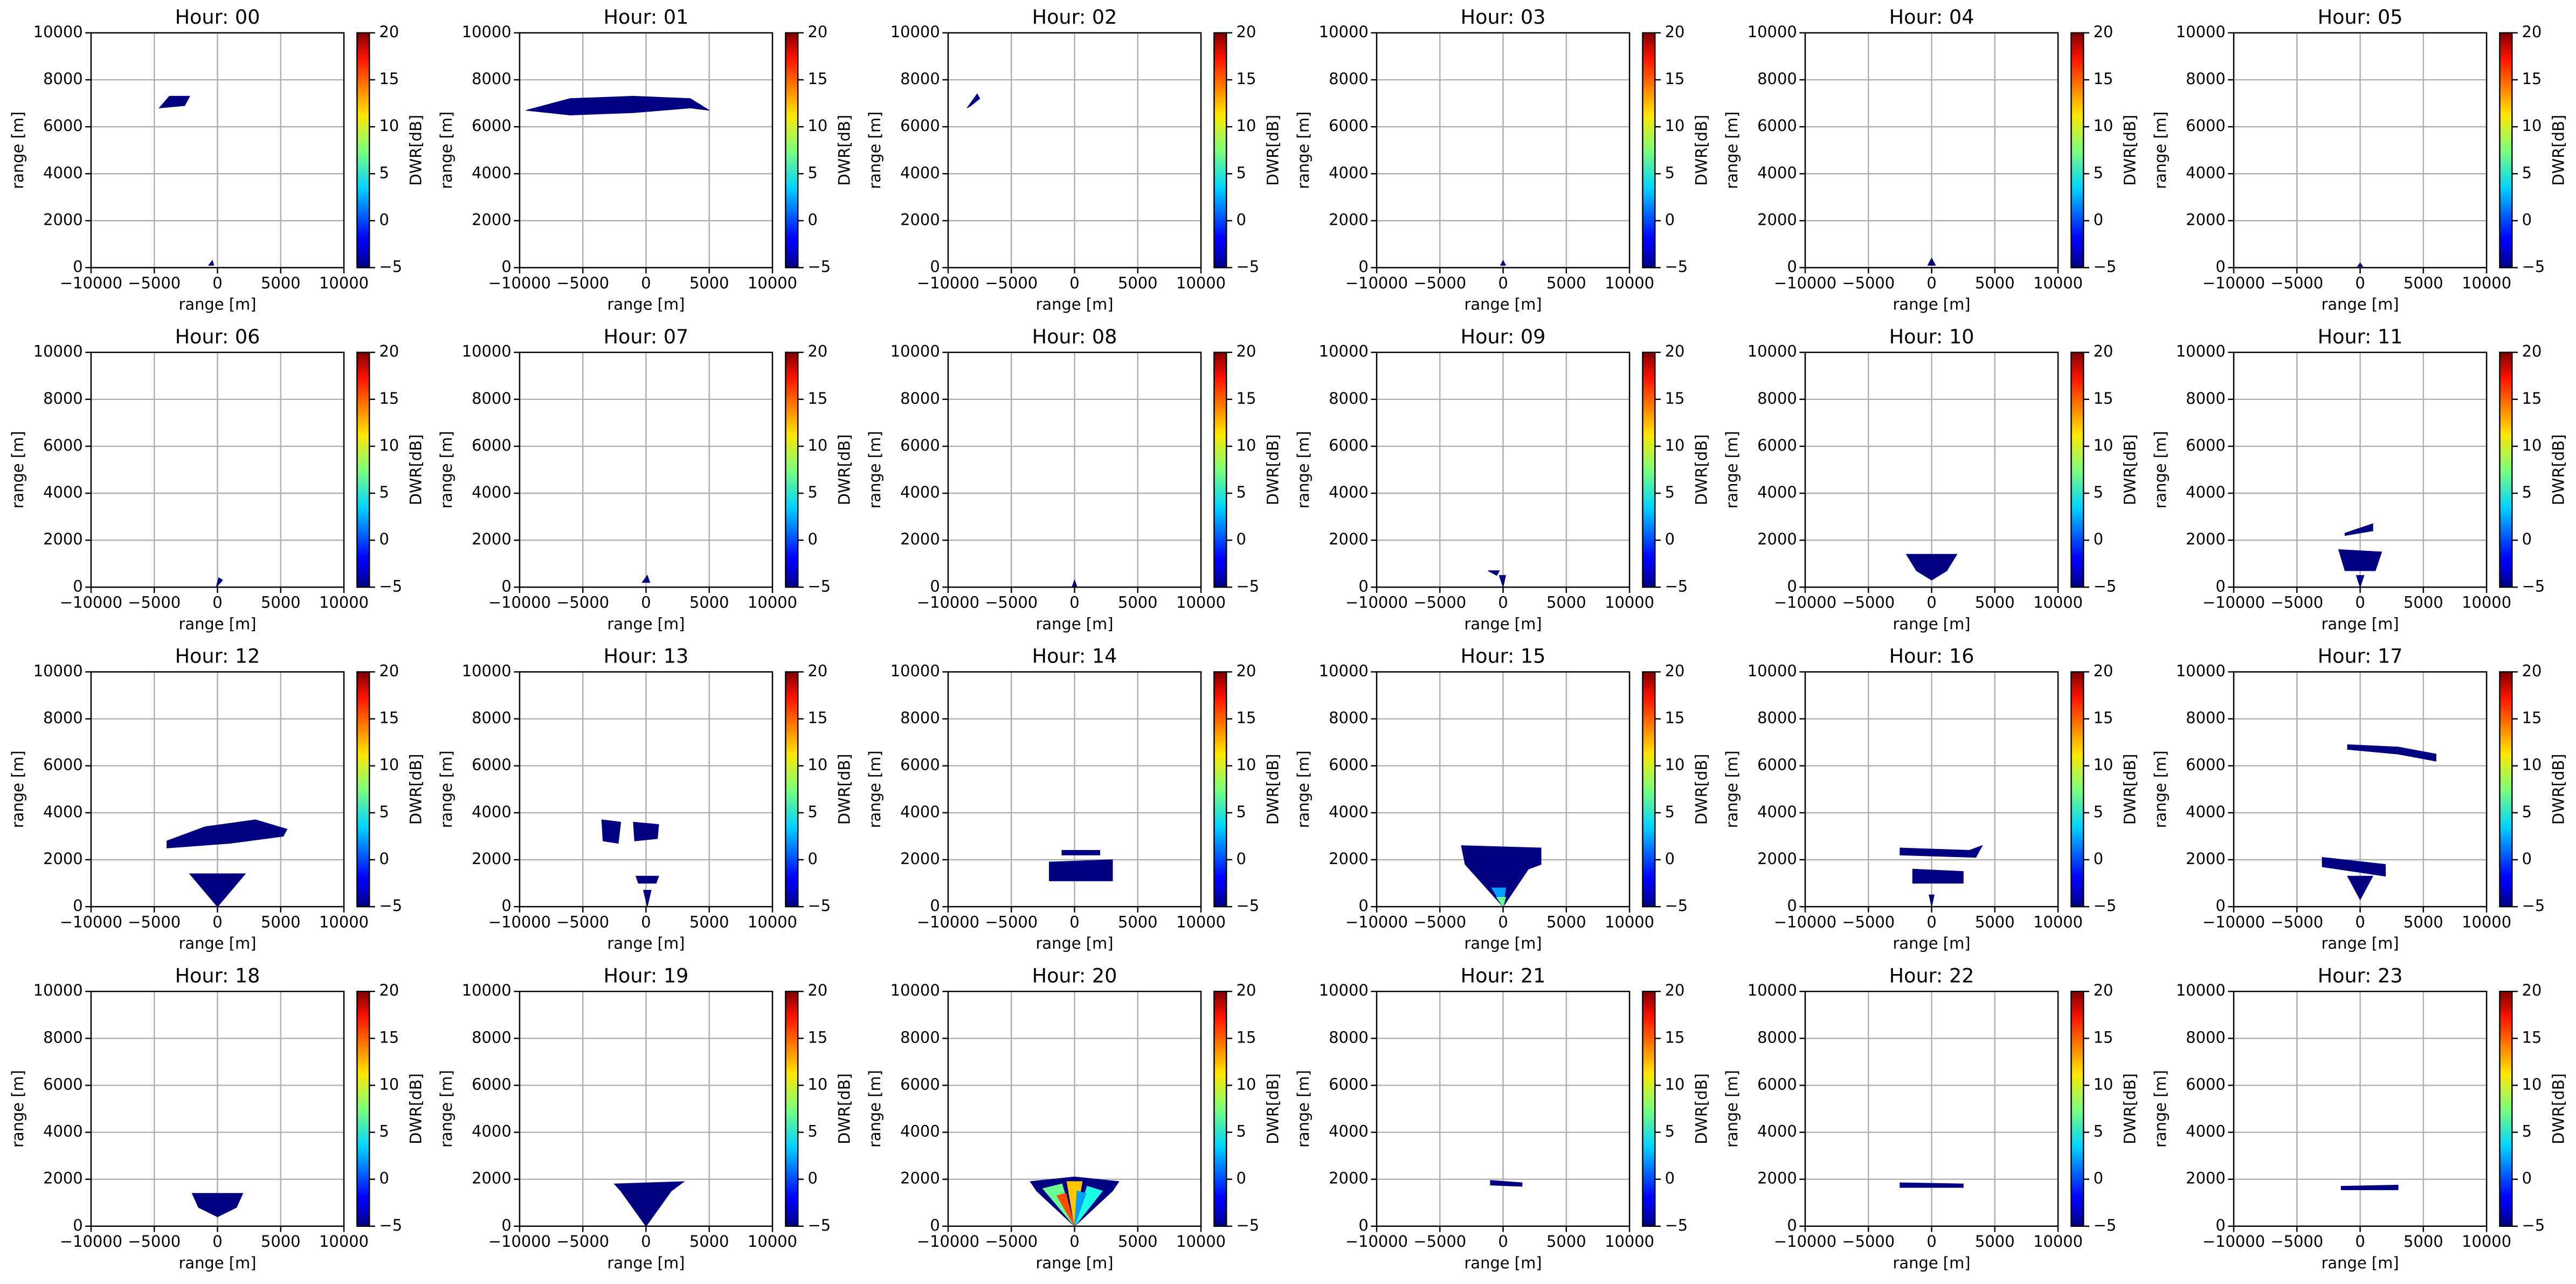  I want to click on subplot-title: Hour: 05, so click(2360, 17).